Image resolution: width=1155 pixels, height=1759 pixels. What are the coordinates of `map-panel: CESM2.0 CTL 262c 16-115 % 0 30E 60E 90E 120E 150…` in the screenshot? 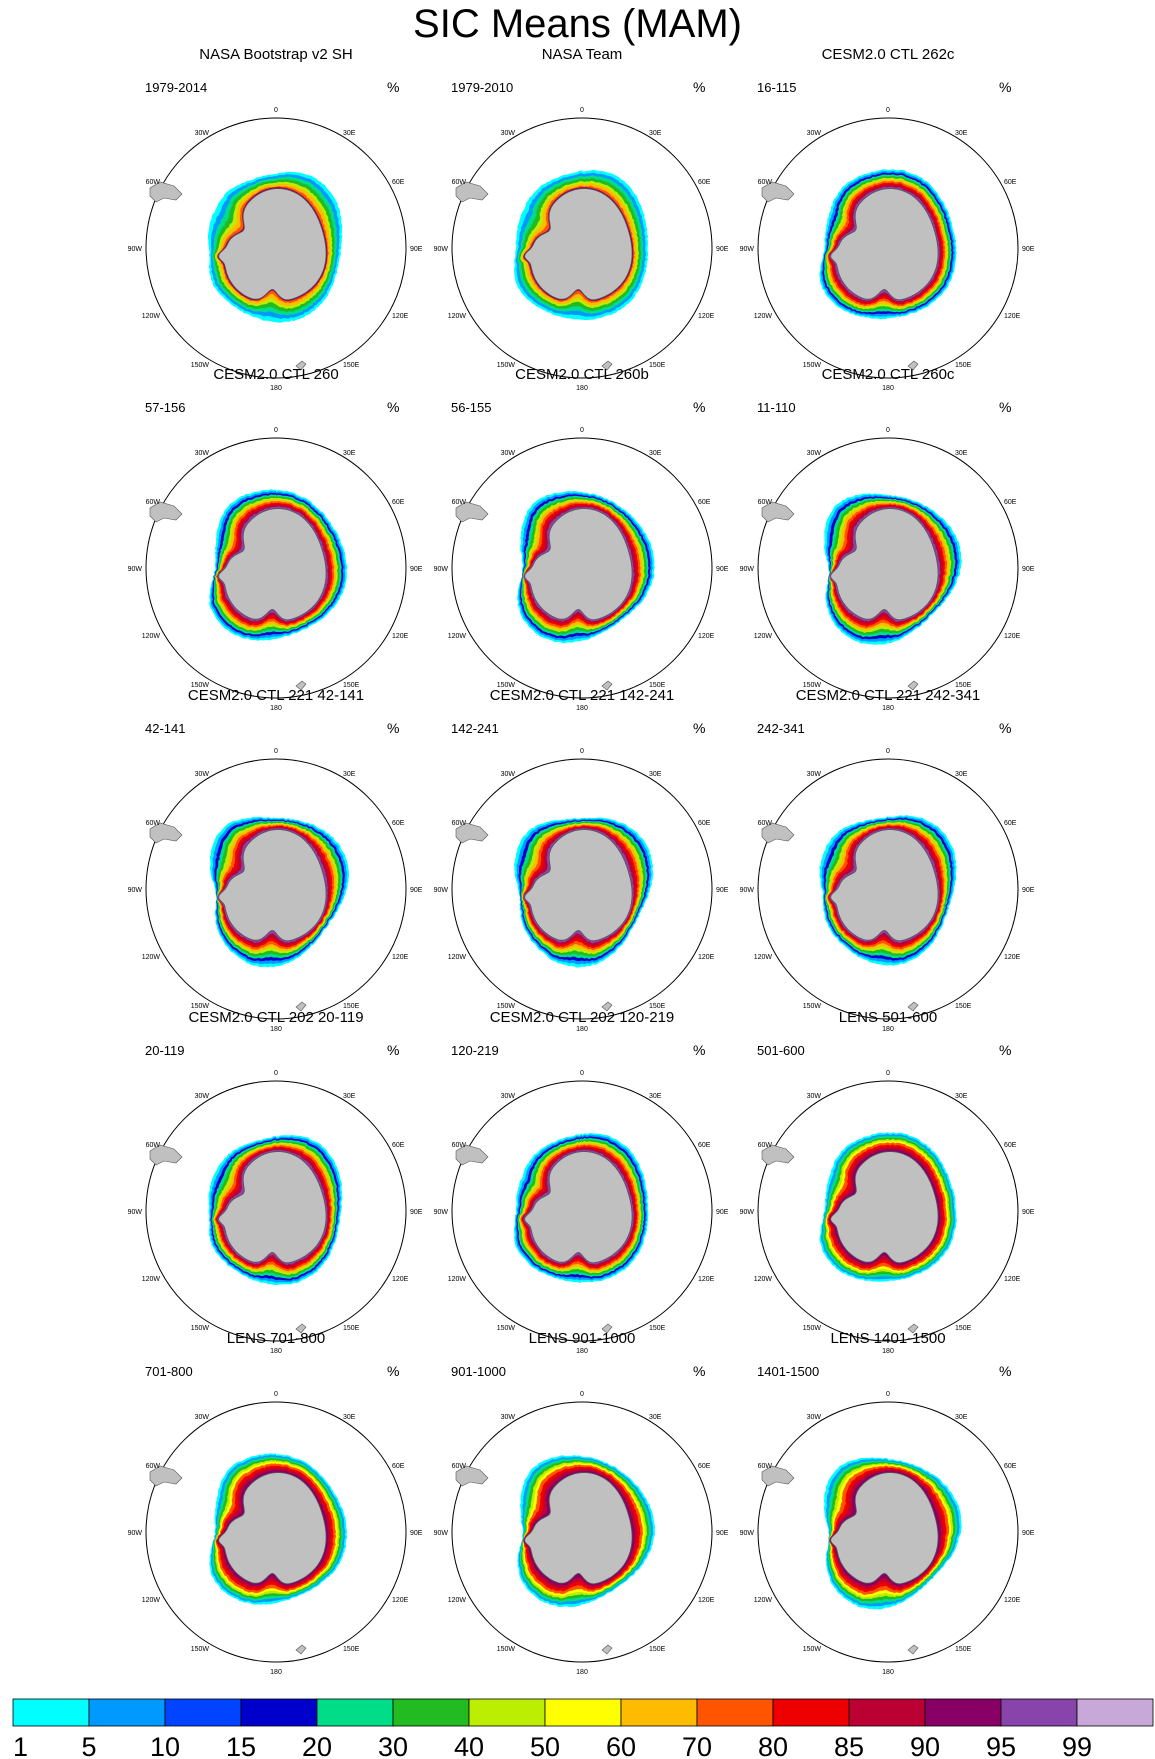 It's located at (887, 219).